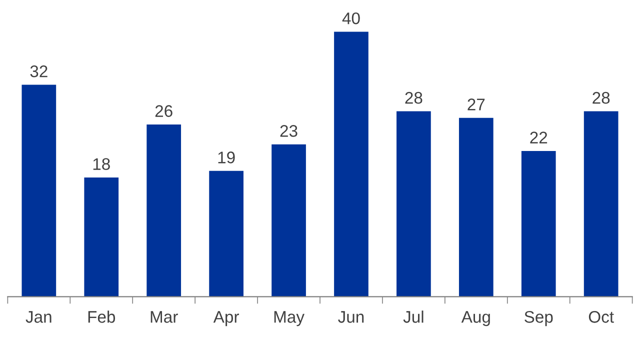 Image resolution: width=640 pixels, height=347 pixels. I want to click on x-tick-label: Jul, so click(413, 316).